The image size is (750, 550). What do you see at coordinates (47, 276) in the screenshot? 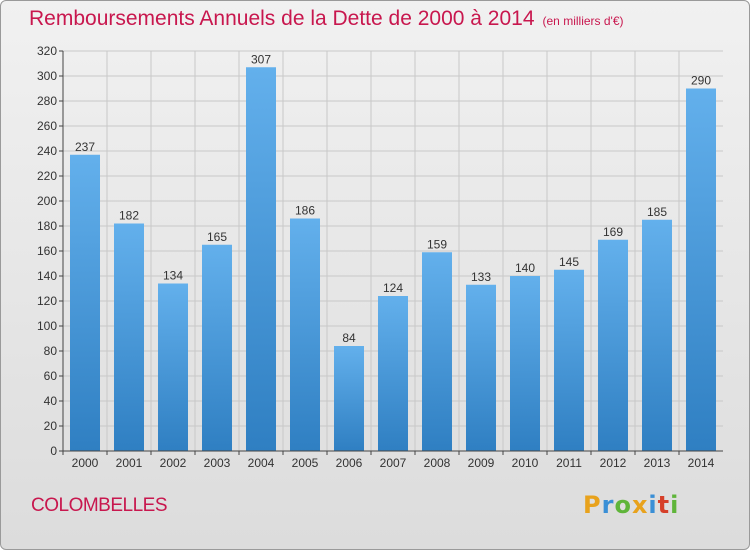
I see `y-tick-label: 140` at bounding box center [47, 276].